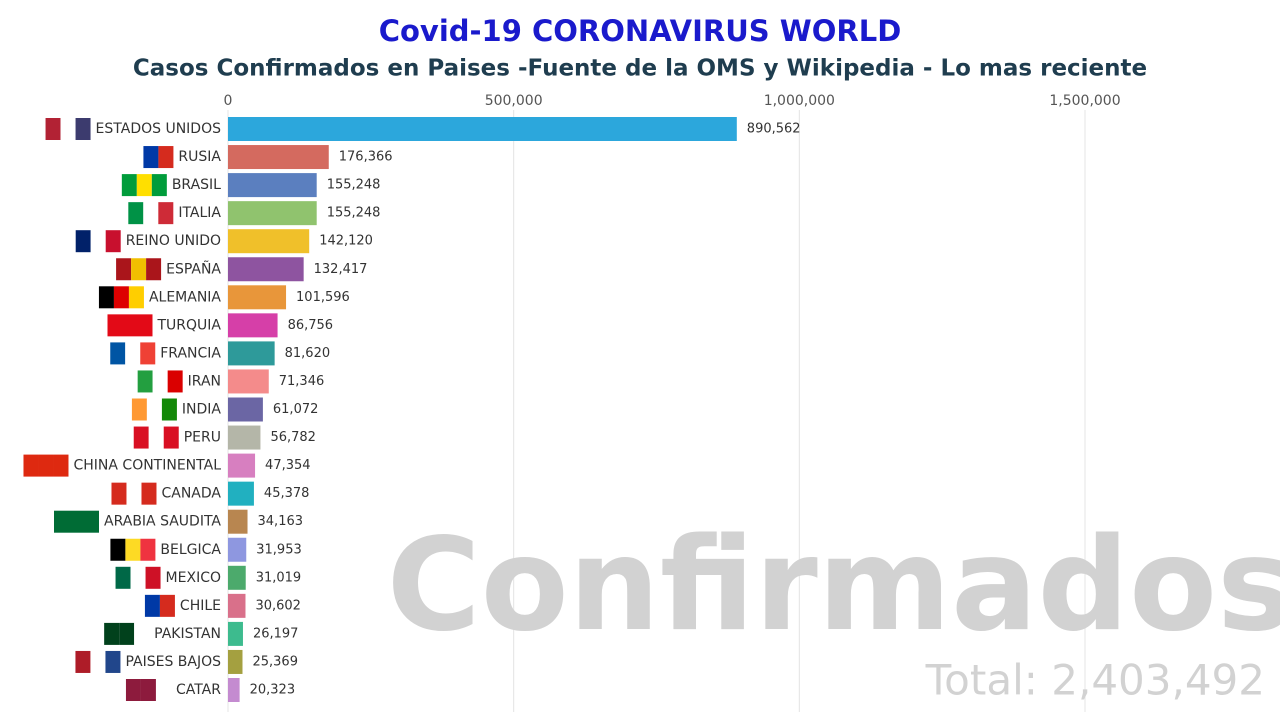 The width and height of the screenshot is (1280, 720). Describe the element at coordinates (273, 690) in the screenshot. I see `value-label: 20,323` at that location.